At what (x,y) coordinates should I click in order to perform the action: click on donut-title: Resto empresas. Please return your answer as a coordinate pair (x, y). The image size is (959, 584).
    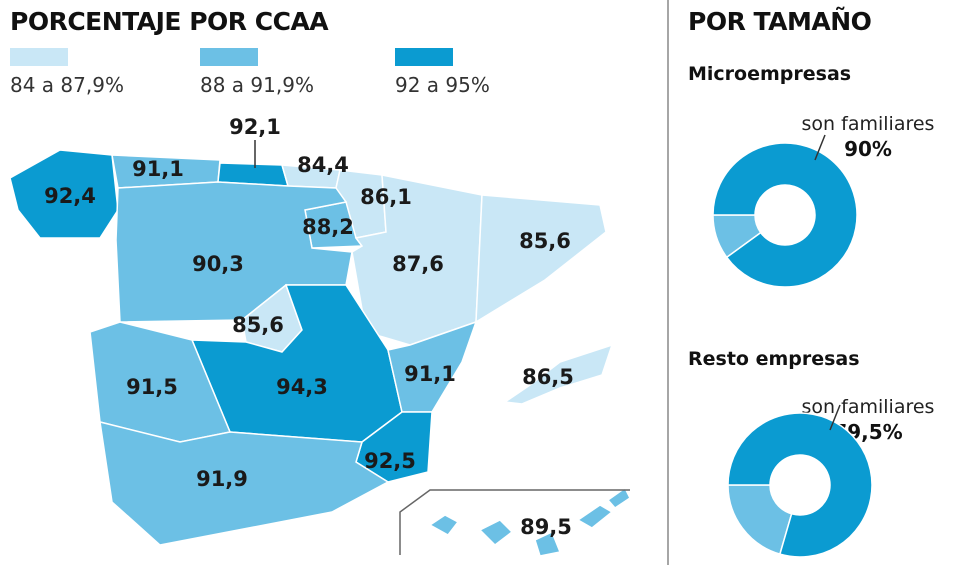
    Looking at the image, I should click on (774, 359).